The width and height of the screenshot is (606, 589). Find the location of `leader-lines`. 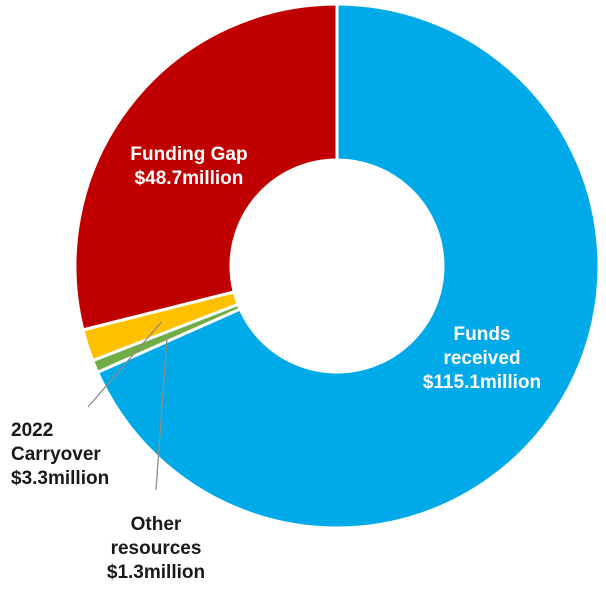

leader-lines is located at coordinates (127, 406).